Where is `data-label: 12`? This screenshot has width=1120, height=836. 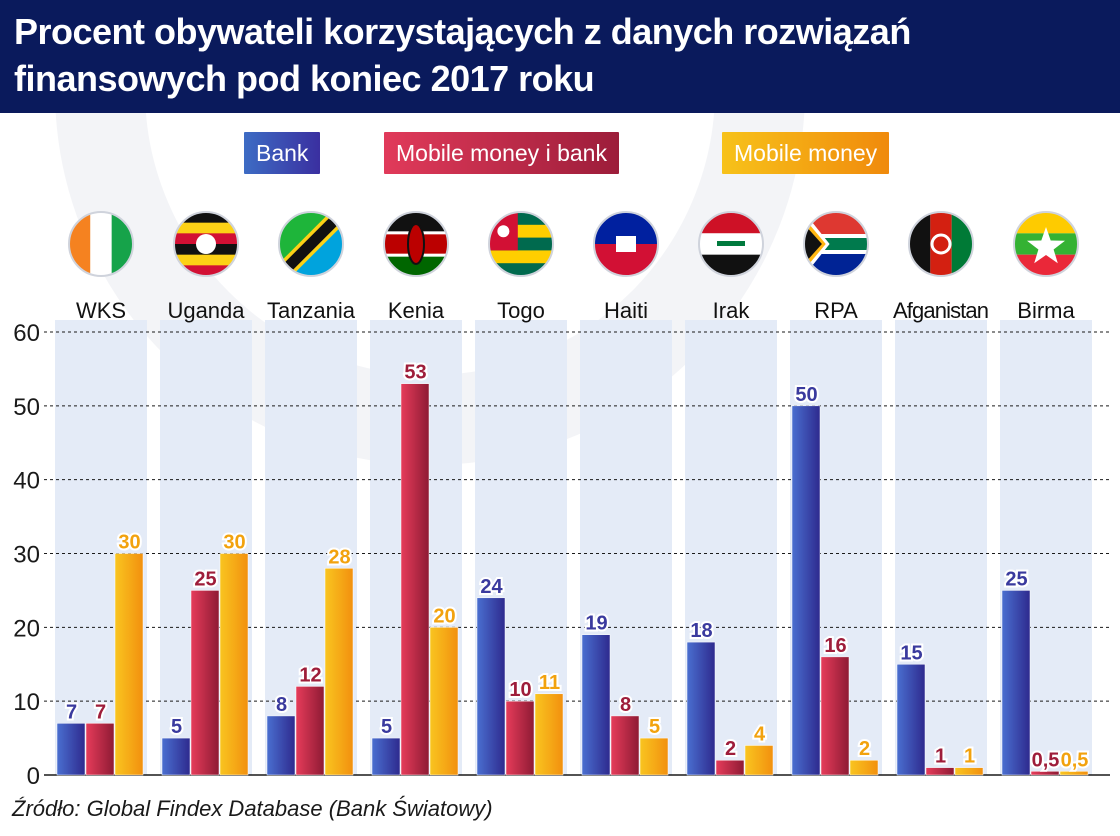 data-label: 12 is located at coordinates (310, 675).